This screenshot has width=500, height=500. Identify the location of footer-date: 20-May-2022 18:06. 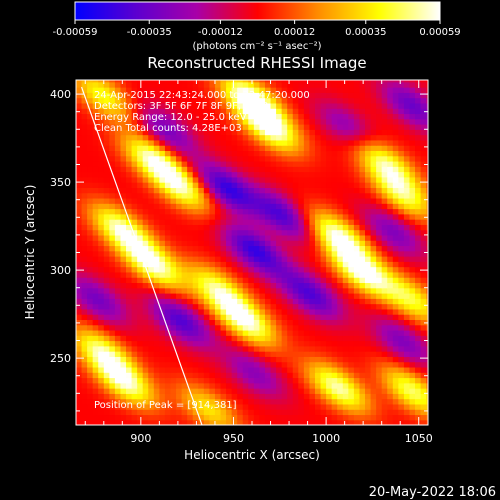
(432, 492).